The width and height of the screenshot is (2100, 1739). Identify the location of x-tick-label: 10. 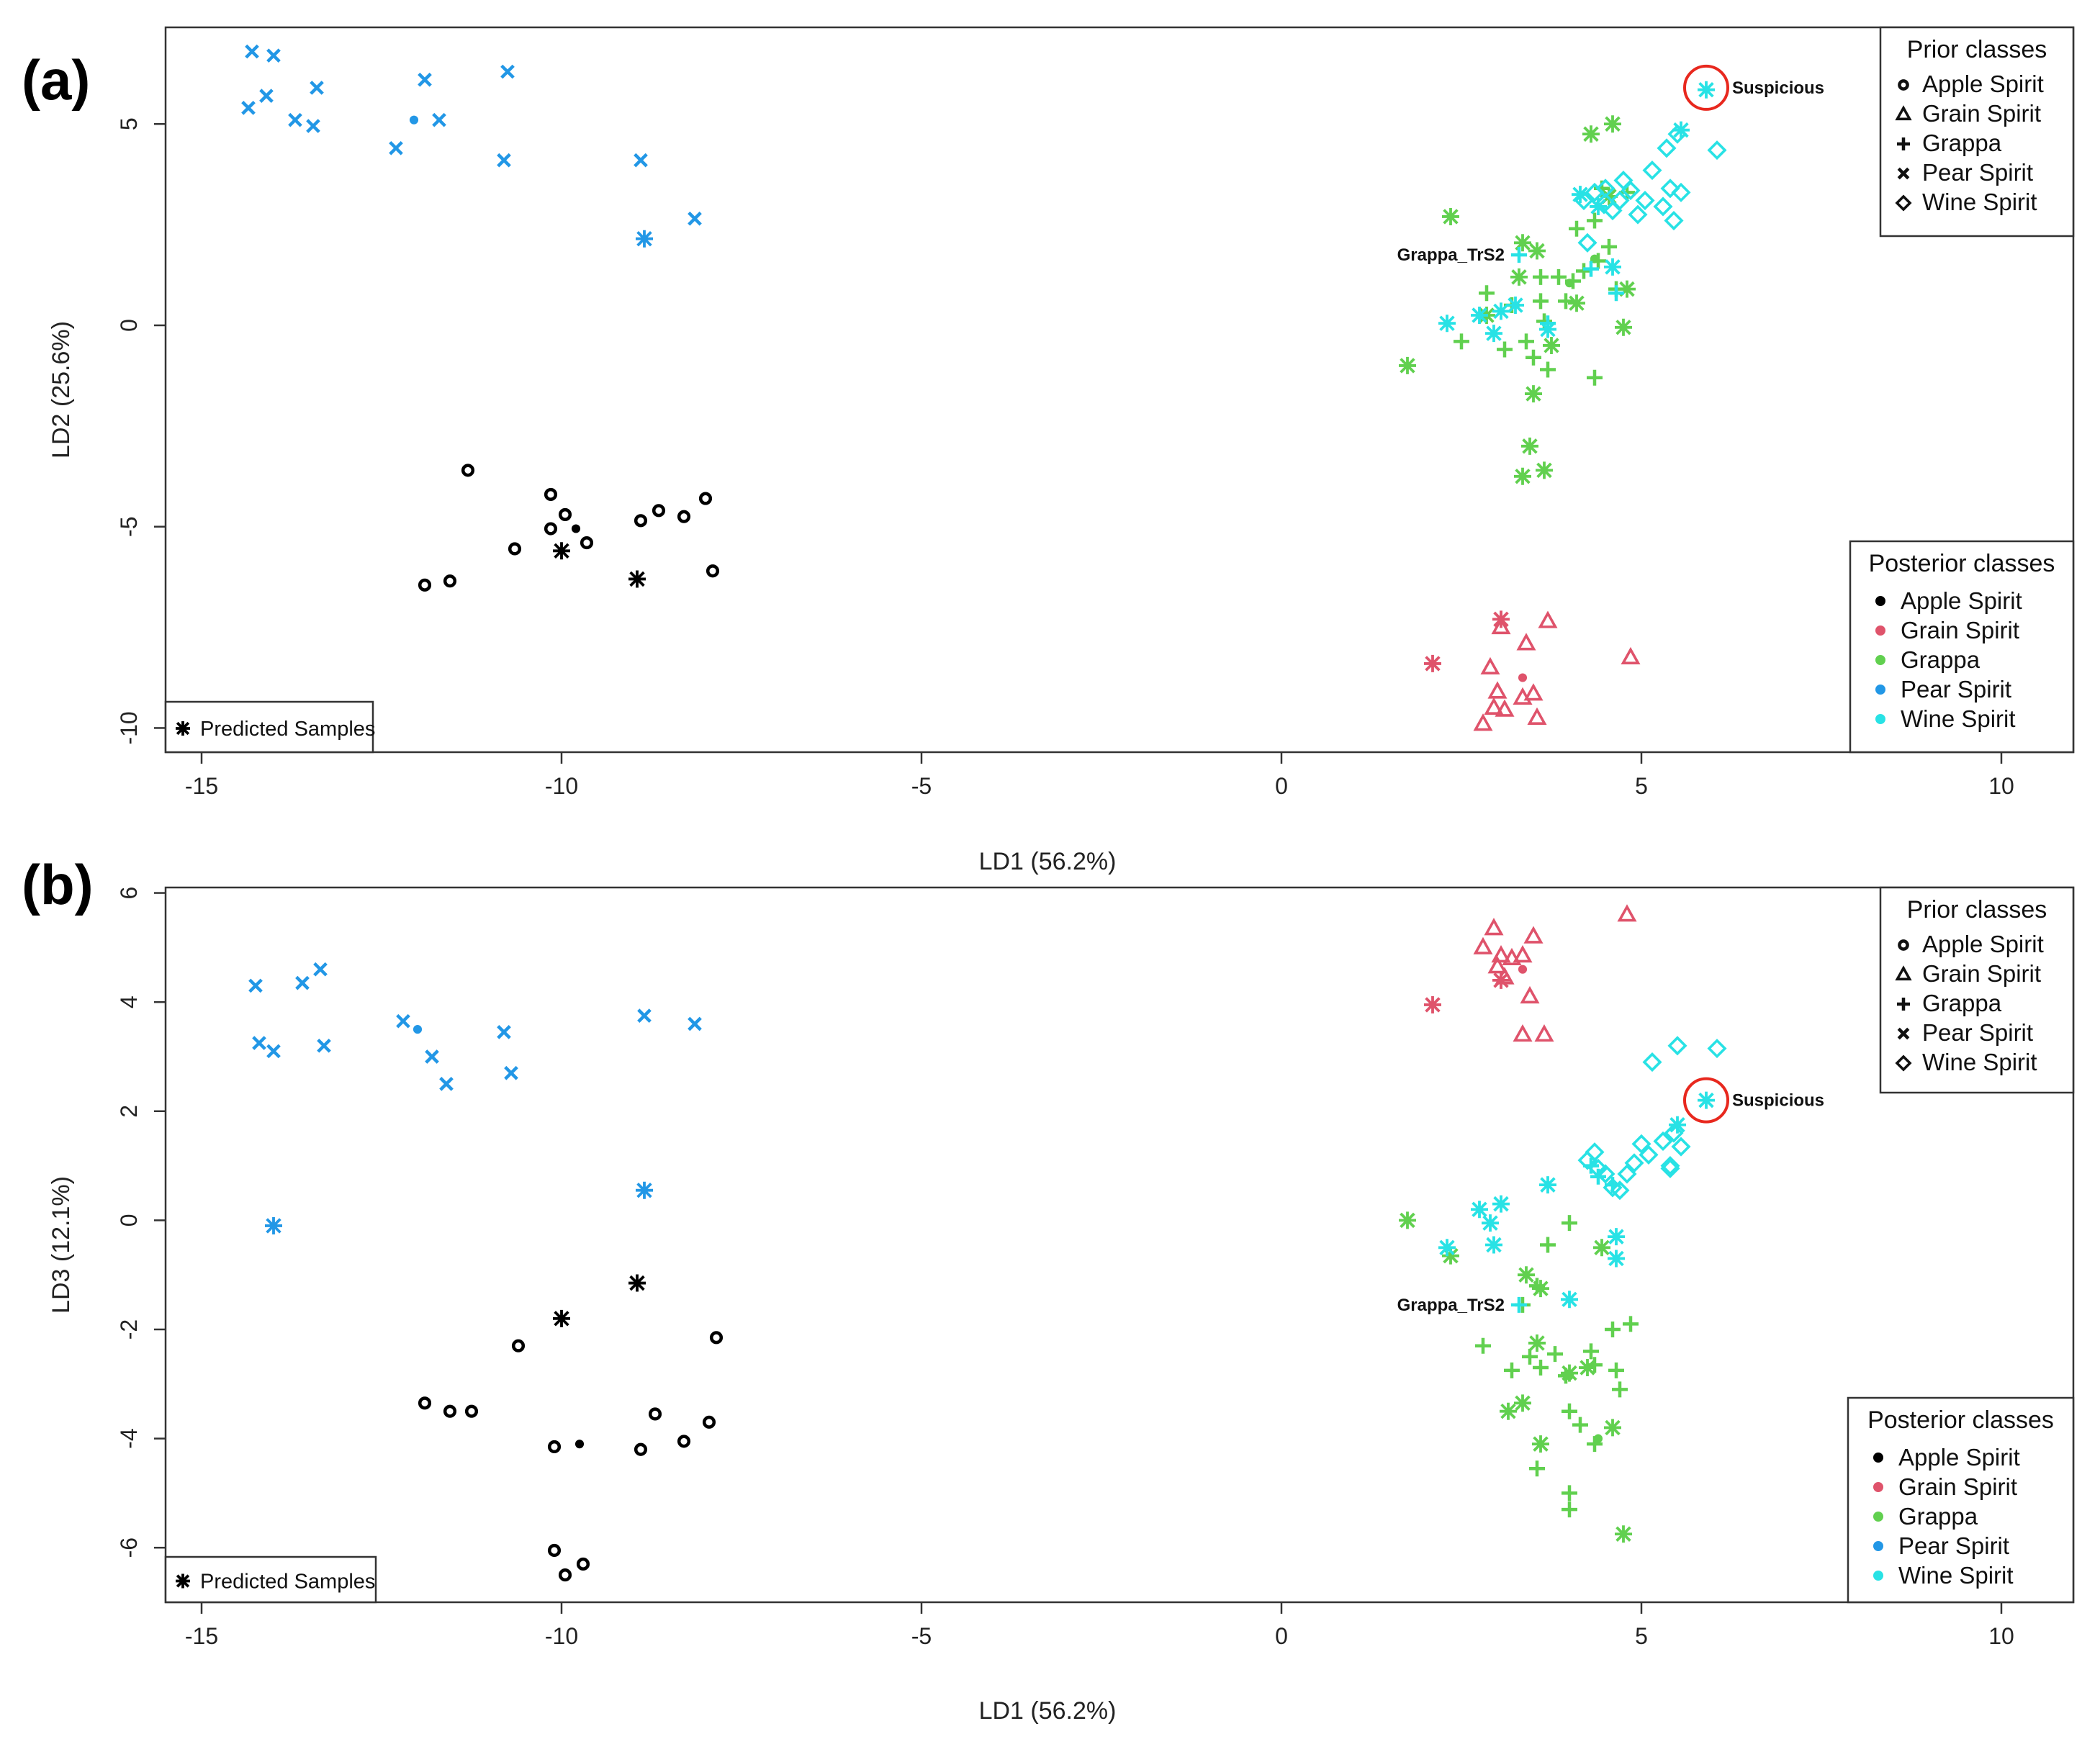
(2001, 786).